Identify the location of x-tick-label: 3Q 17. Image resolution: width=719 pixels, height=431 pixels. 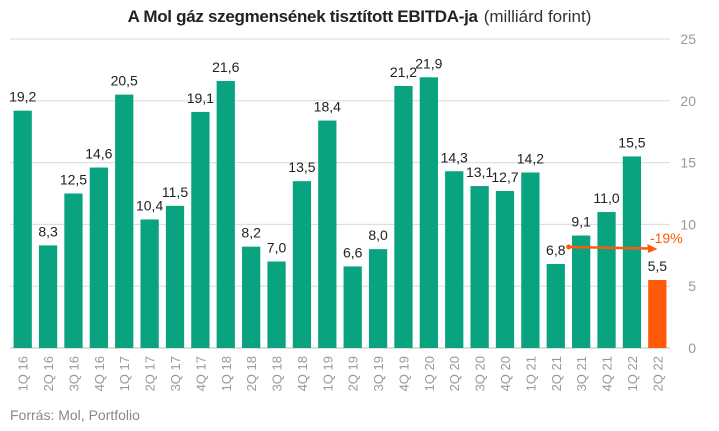
(175, 373).